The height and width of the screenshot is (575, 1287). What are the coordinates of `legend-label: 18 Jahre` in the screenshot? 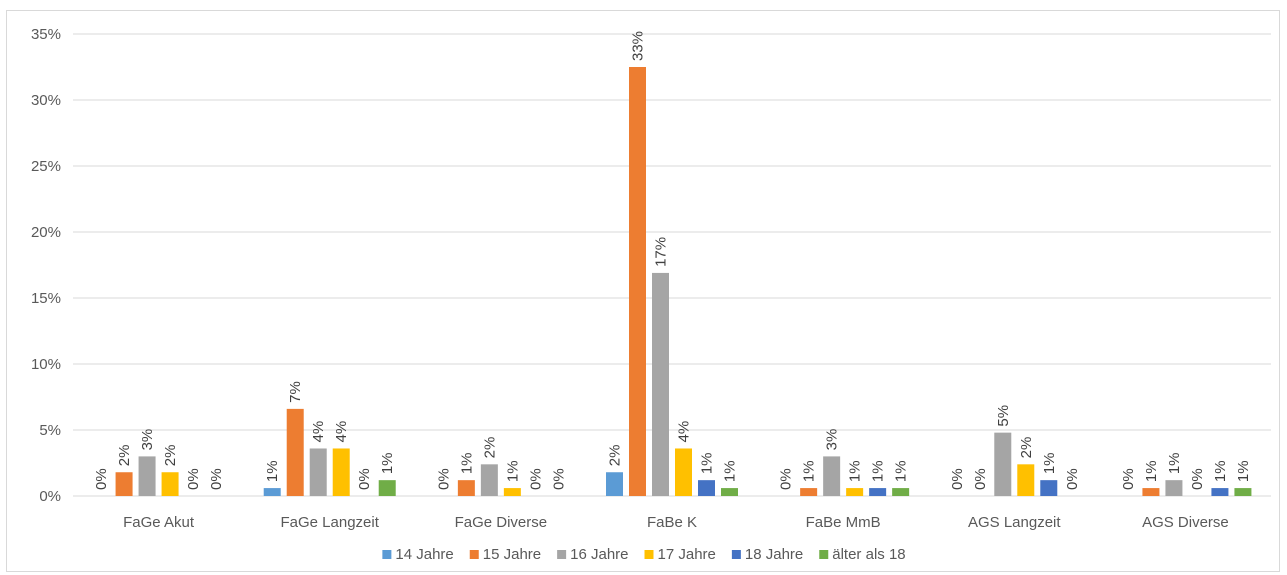 It's located at (774, 554).